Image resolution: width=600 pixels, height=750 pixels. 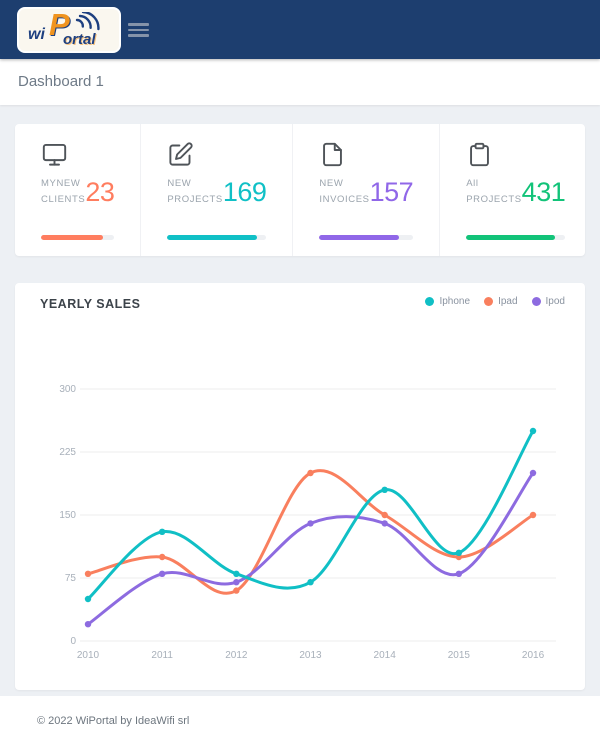 I want to click on stat-label: NEW PROJECTS, so click(x=195, y=191).